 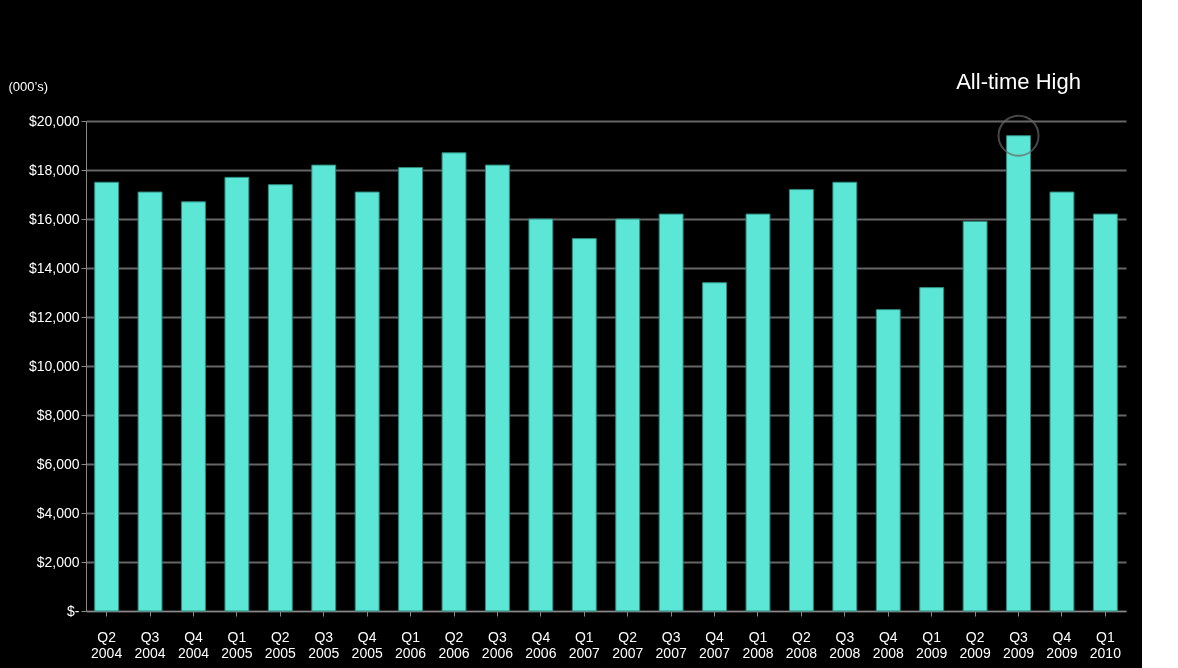 I want to click on y-tick-label: $10,000, so click(x=54, y=365).